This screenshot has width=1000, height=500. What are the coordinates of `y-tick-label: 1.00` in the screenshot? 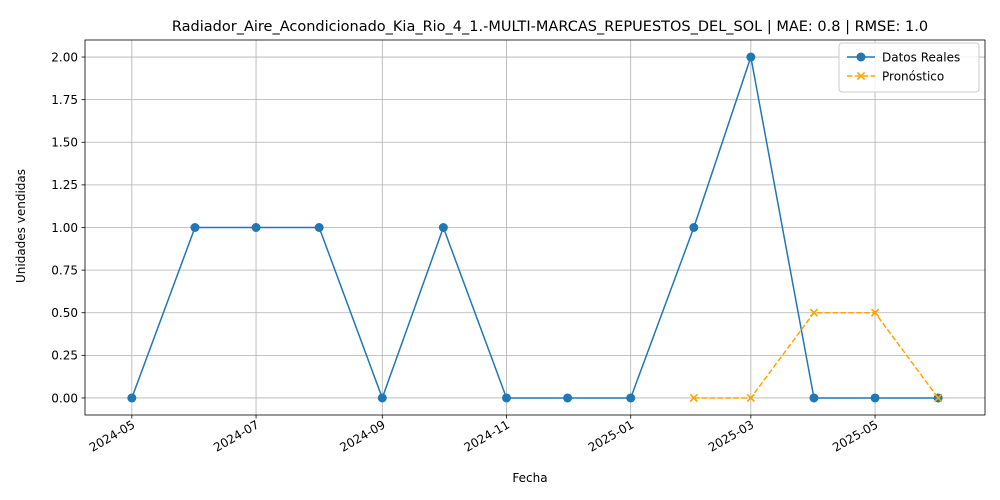 It's located at (64, 228).